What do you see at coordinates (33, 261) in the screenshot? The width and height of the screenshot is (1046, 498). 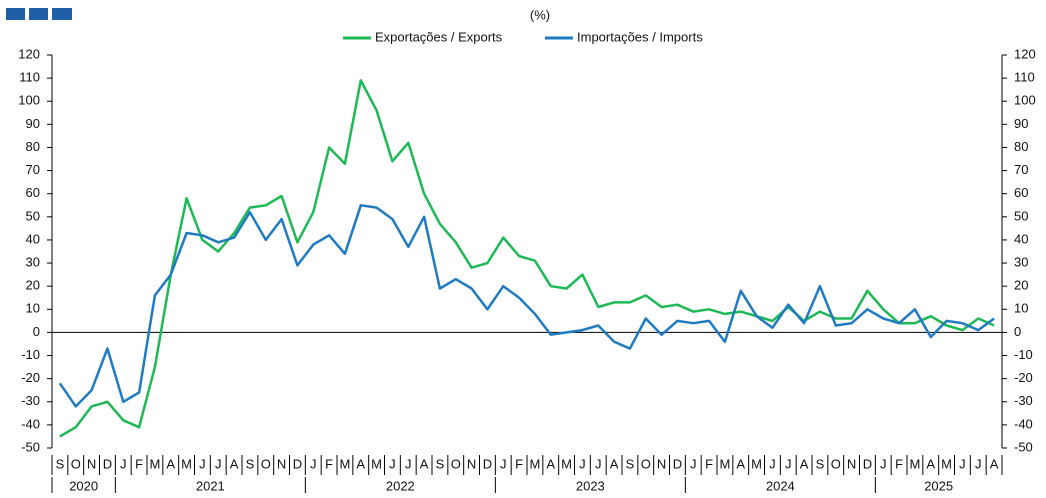 I see `y-tick-label: 30` at bounding box center [33, 261].